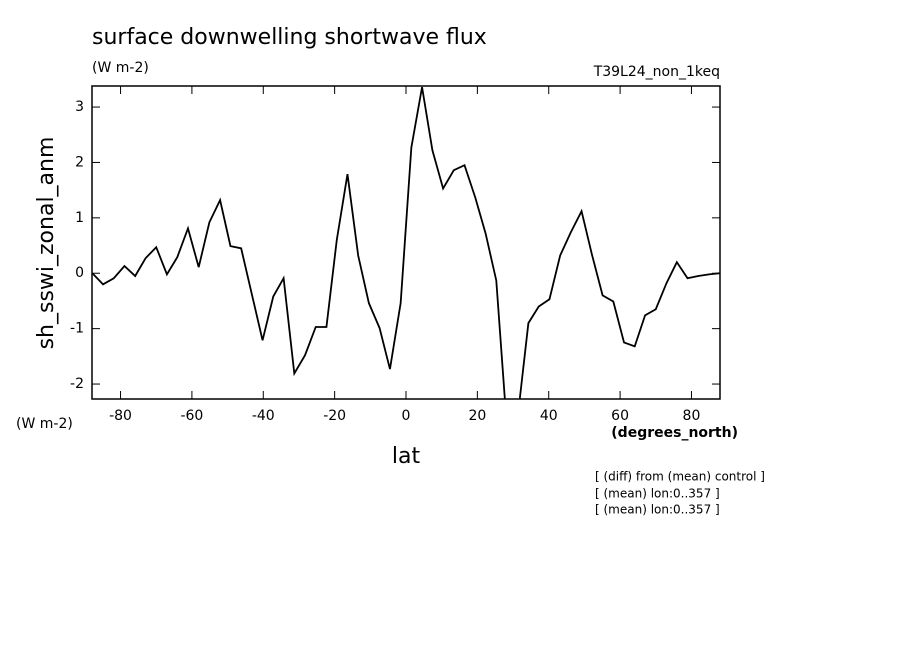  What do you see at coordinates (674, 433) in the screenshot?
I see `x-unit: (degrees_north)` at bounding box center [674, 433].